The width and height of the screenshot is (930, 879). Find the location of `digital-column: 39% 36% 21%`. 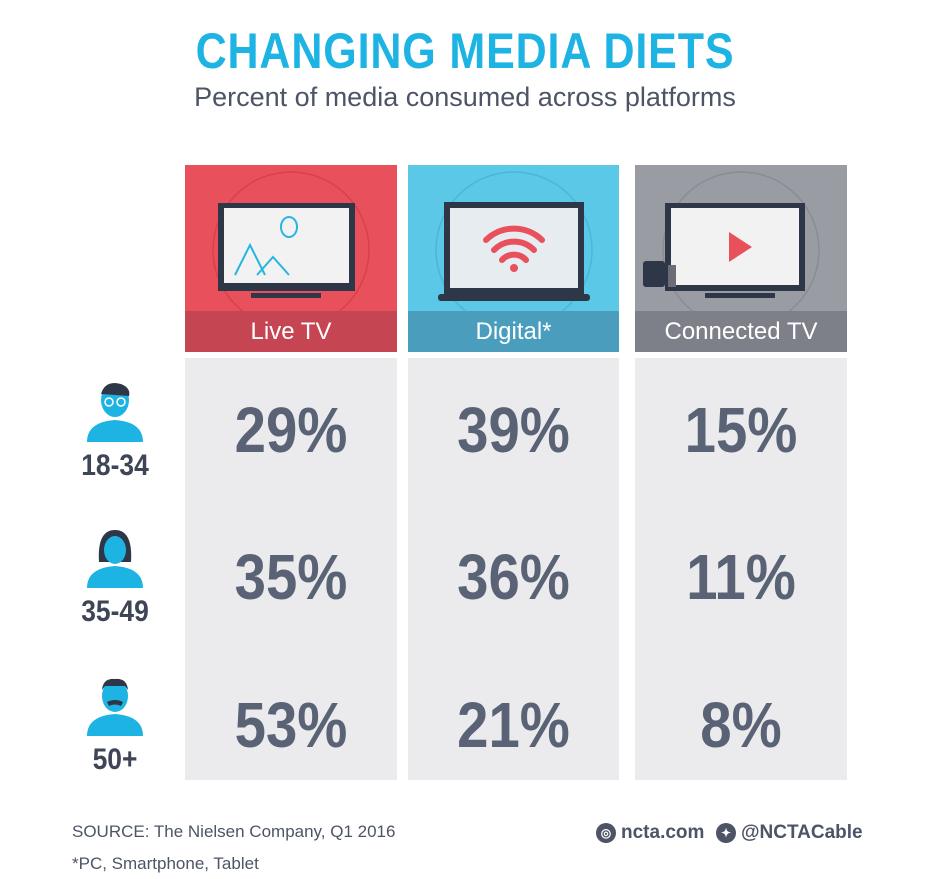

digital-column: 39% 36% 21% is located at coordinates (513, 569).